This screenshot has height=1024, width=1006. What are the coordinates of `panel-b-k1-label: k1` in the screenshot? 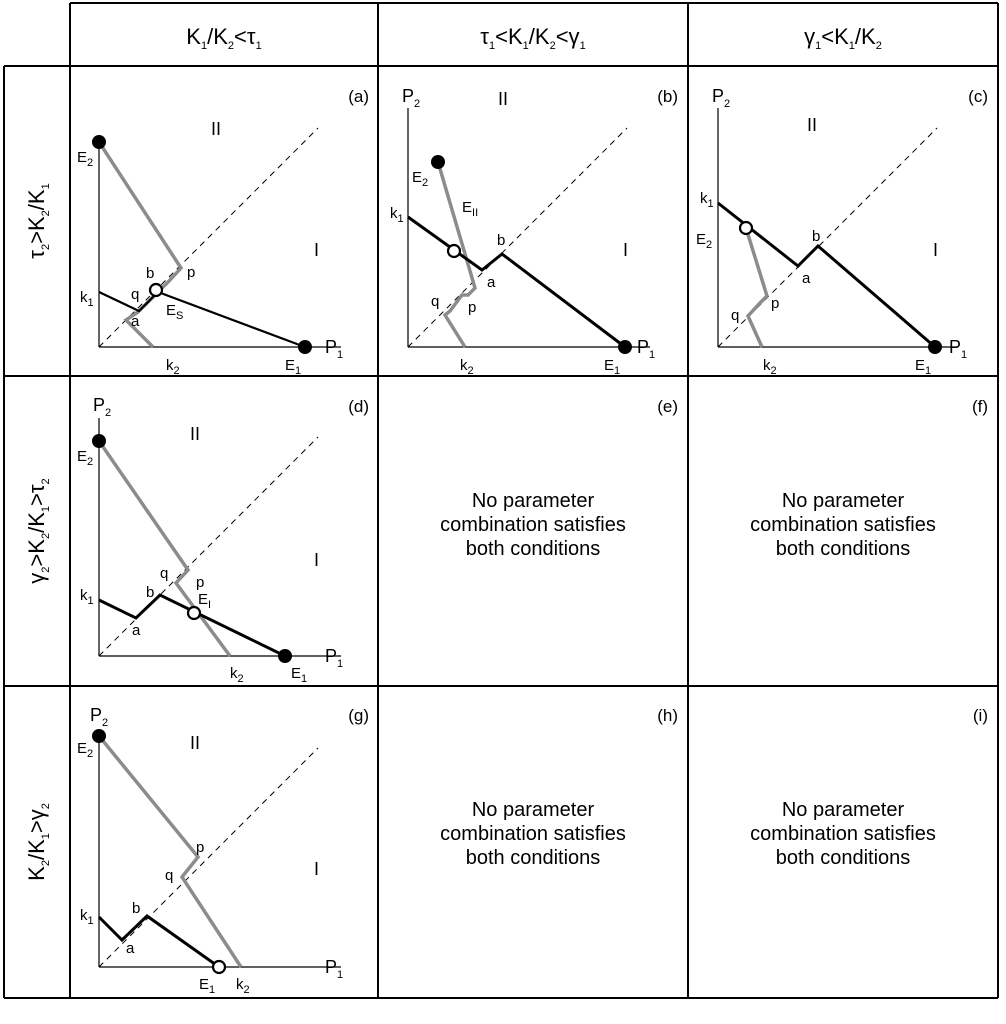 It's located at (397, 215).